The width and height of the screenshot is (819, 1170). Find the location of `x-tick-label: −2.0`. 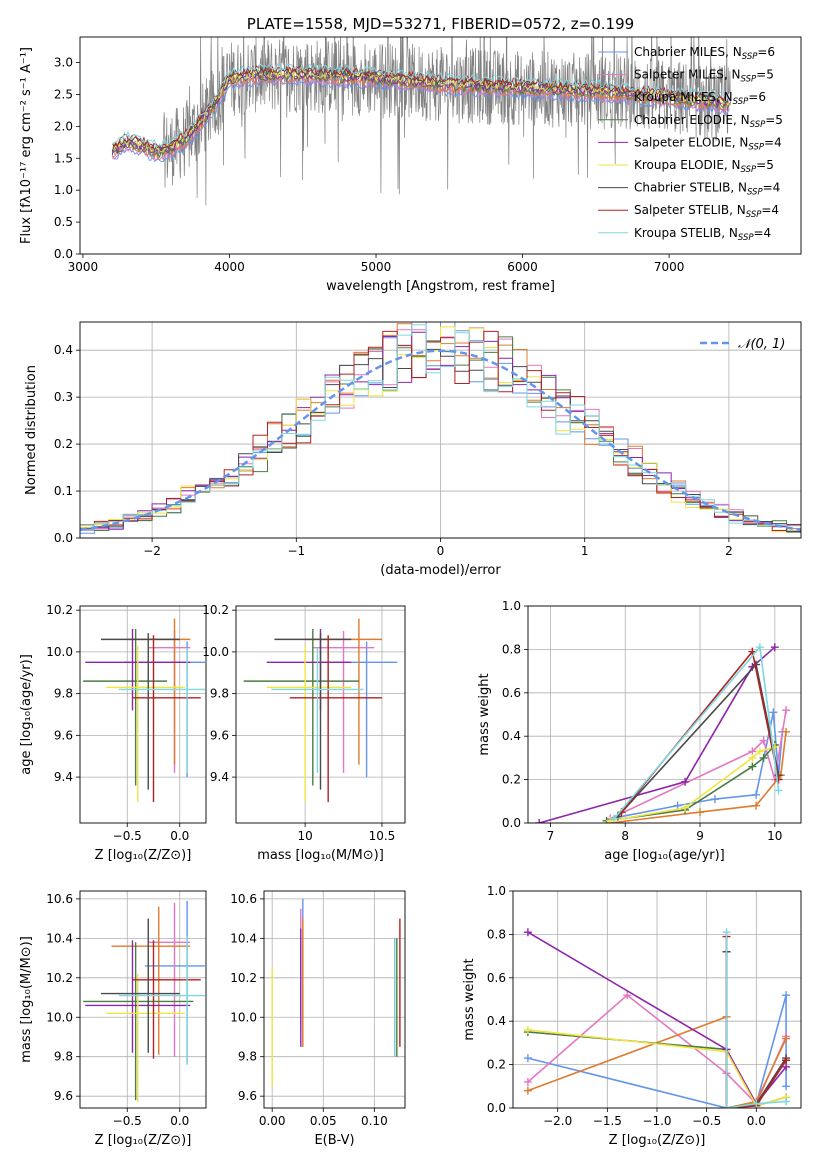

x-tick-label: −2.0 is located at coordinates (557, 1121).